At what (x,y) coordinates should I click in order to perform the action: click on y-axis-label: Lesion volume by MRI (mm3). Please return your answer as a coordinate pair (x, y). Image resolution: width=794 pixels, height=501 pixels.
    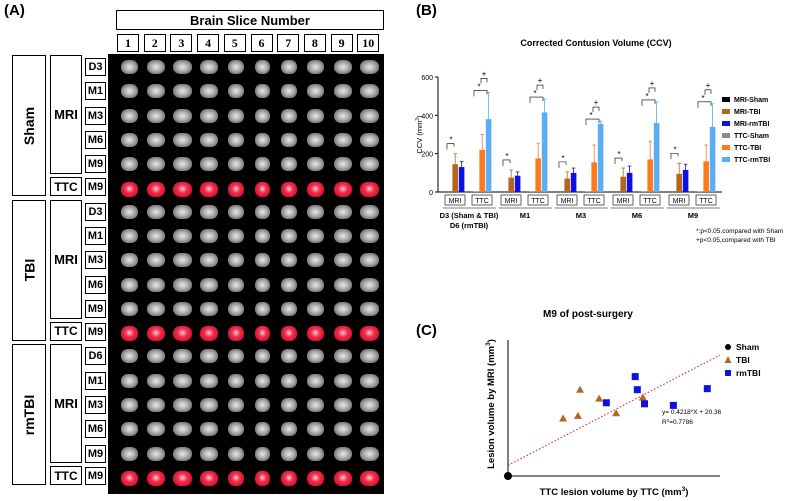
    Looking at the image, I should click on (491, 404).